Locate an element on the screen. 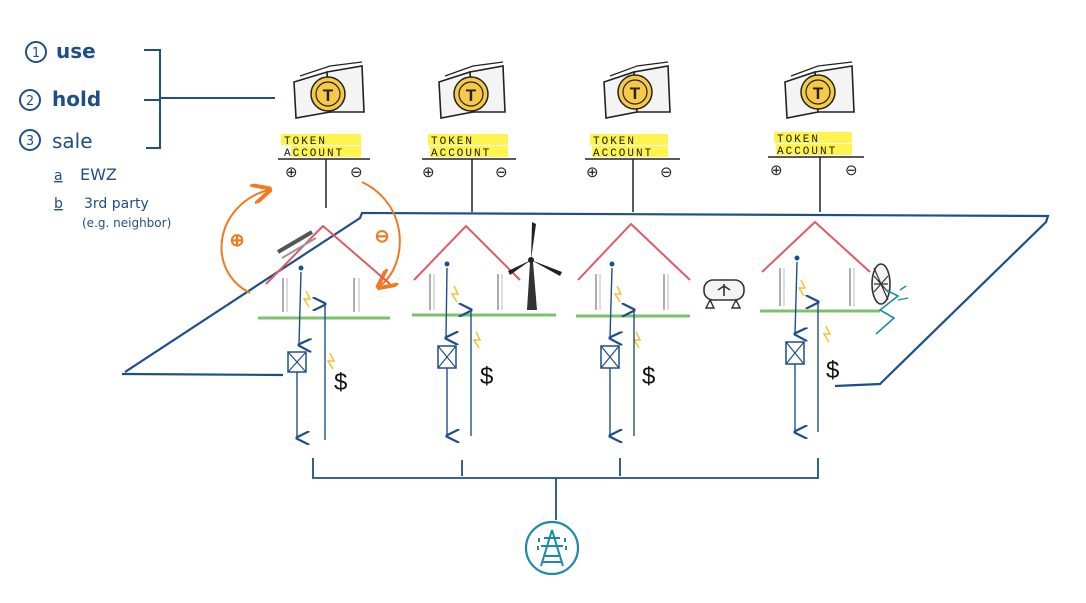 The image size is (1086, 603). token-flow-loop: ⊕ ⊖ is located at coordinates (310, 237).